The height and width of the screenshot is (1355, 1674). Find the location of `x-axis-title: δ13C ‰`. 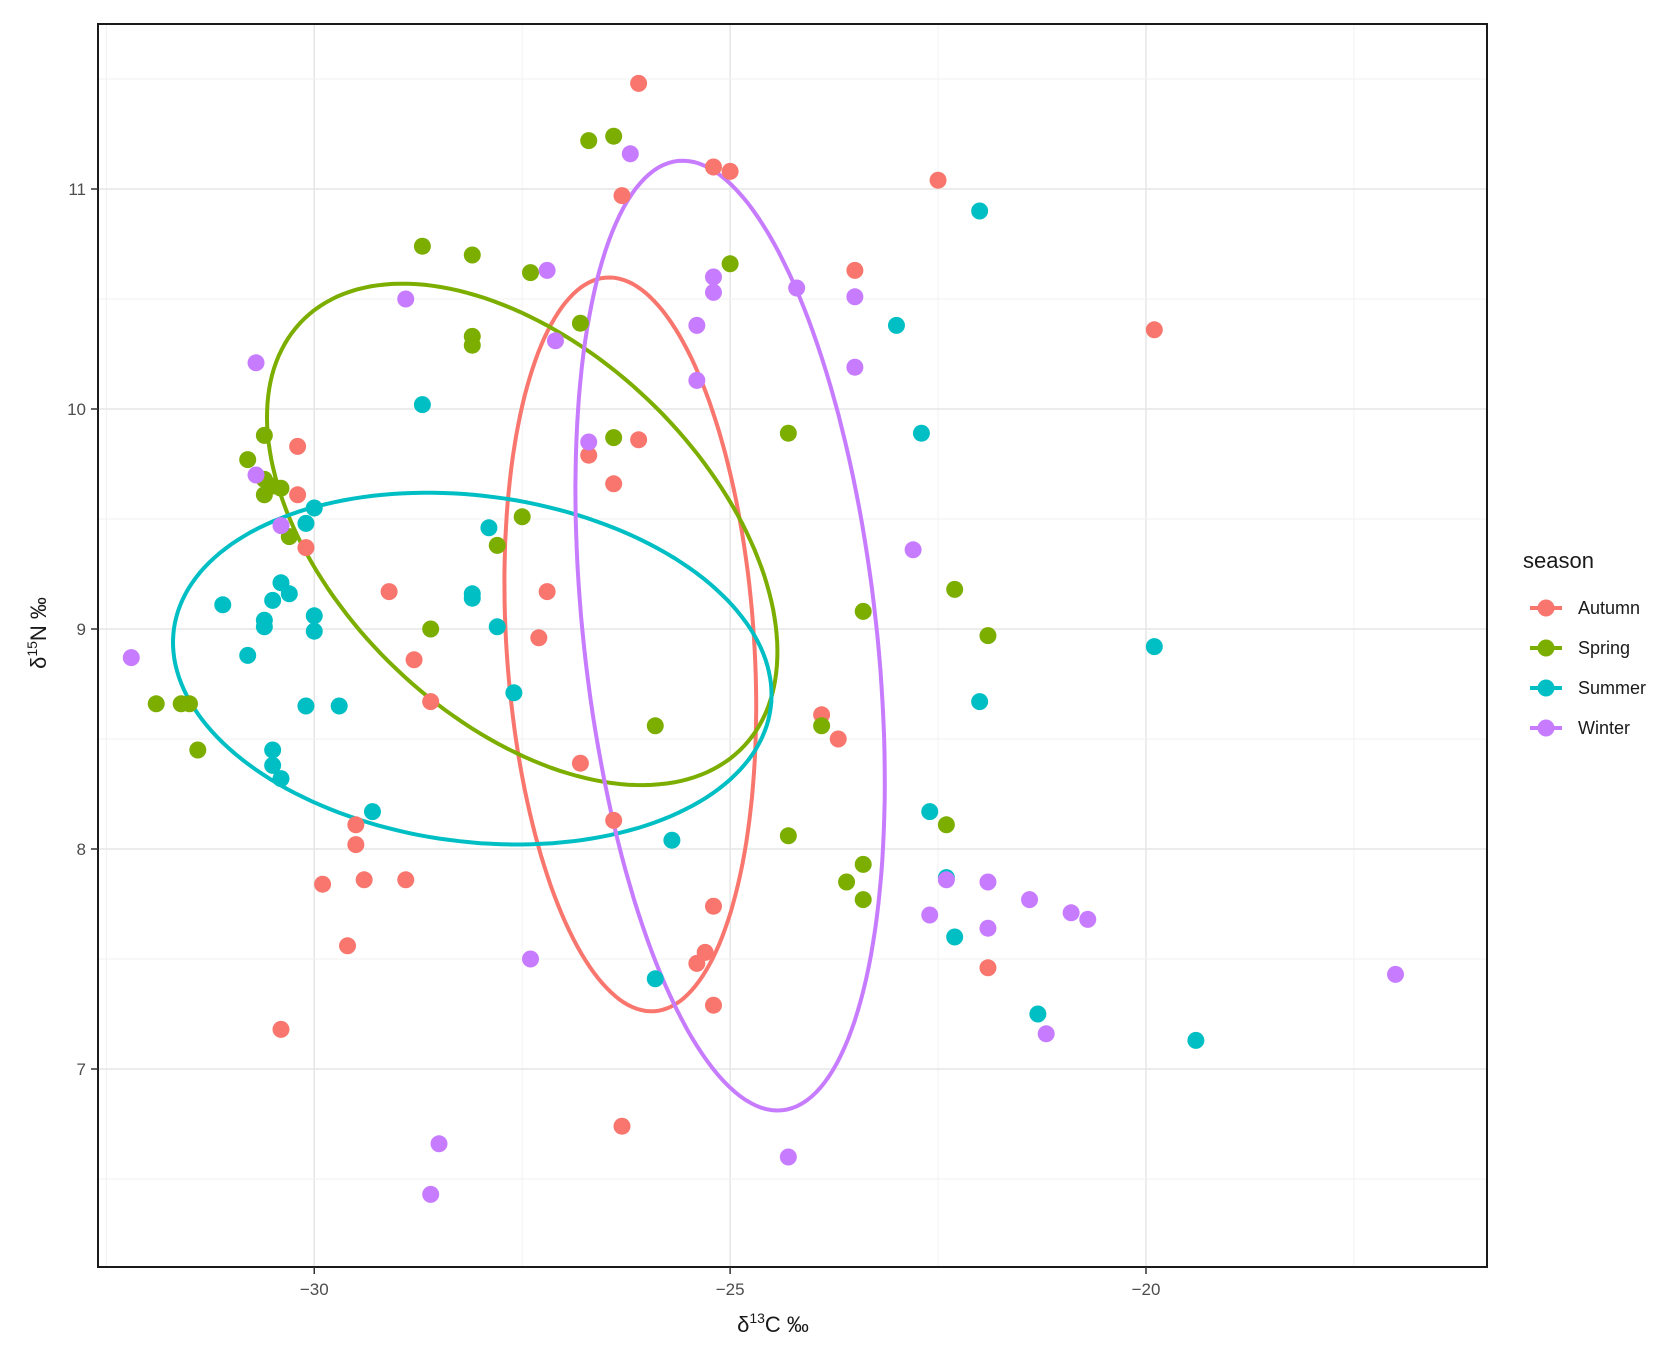

x-axis-title: δ13C ‰ is located at coordinates (773, 1323).